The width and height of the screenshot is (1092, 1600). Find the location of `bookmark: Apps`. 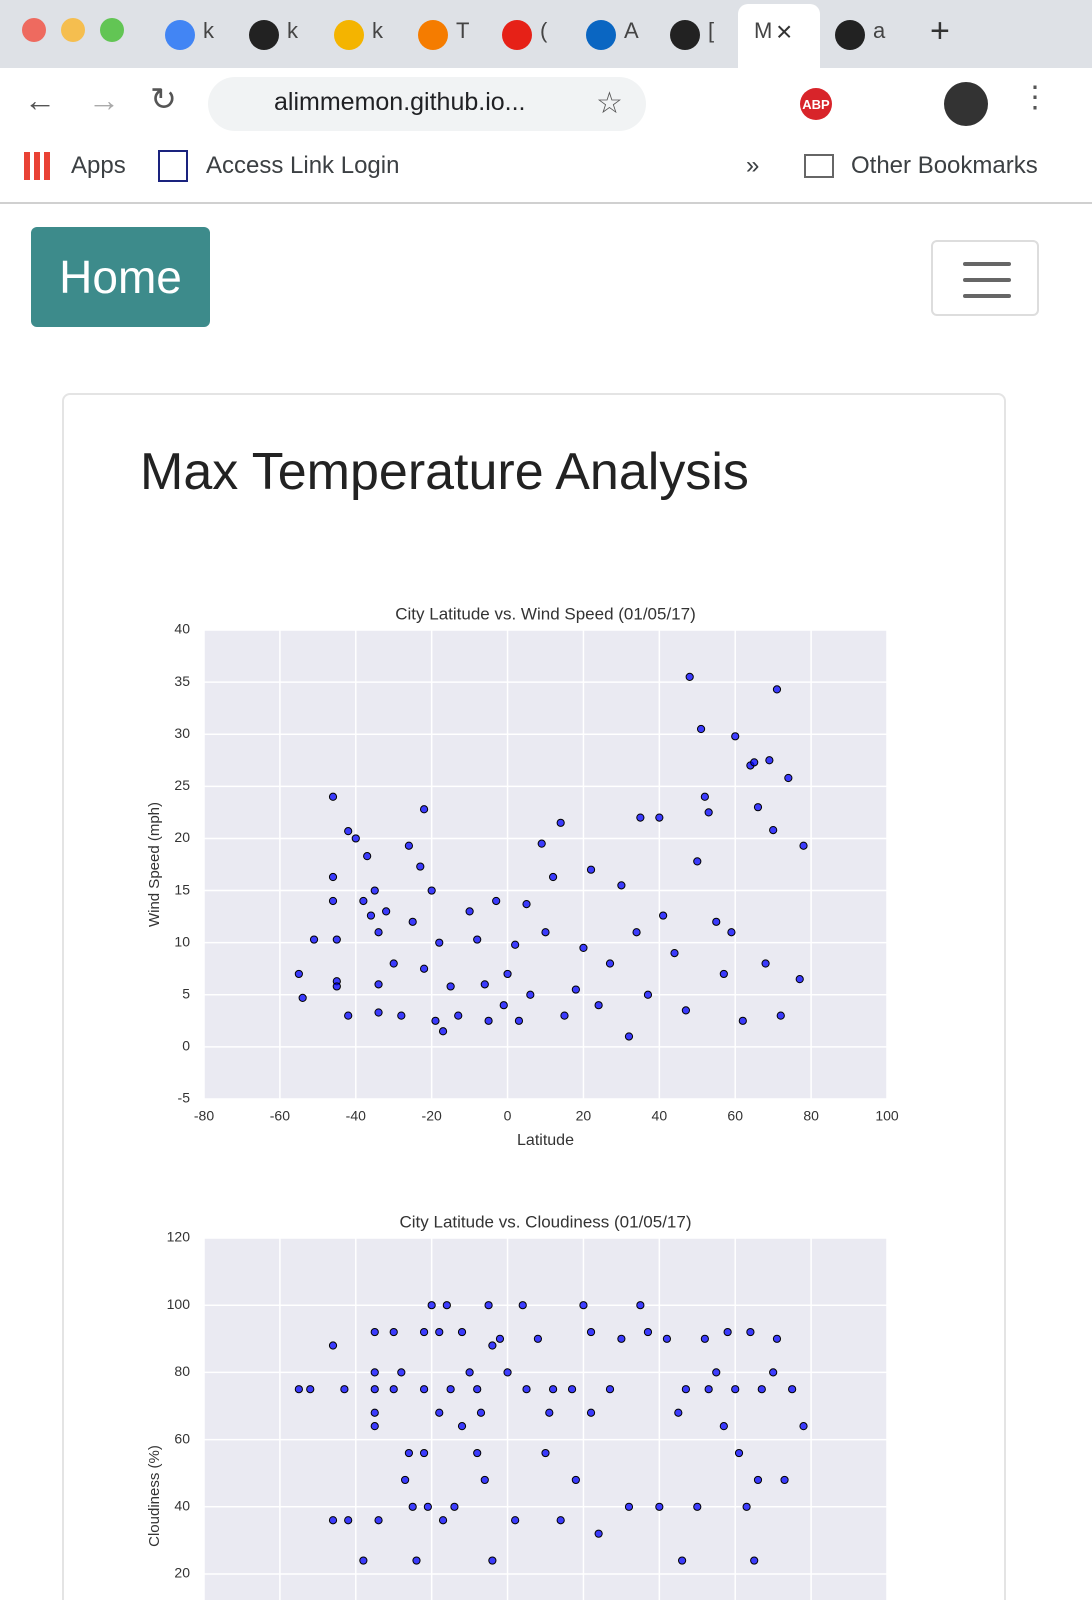

bookmark: Apps is located at coordinates (98, 165).